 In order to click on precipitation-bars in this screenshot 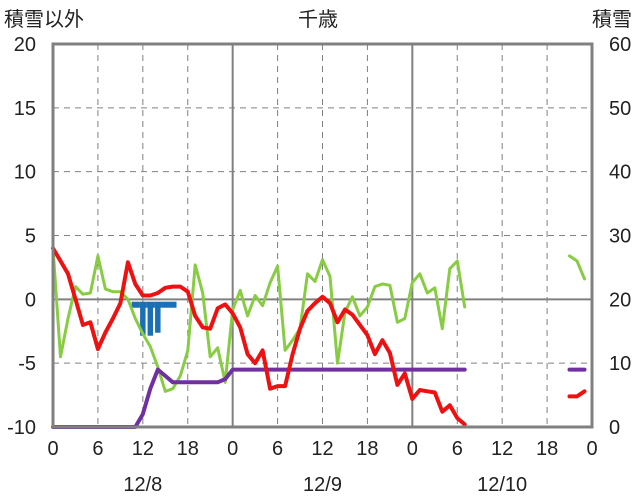, I will do `click(154, 318)`.